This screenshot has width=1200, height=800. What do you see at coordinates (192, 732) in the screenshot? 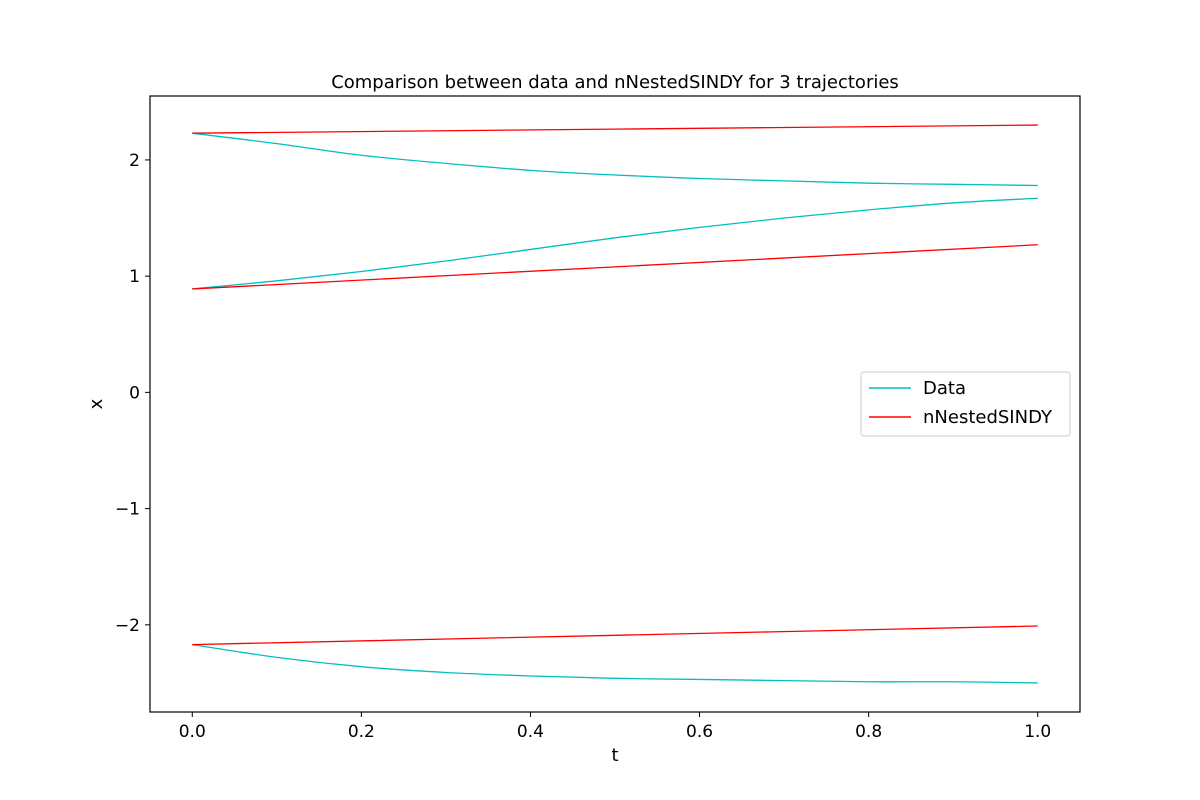
I see `x-tick-label: 0.0` at bounding box center [192, 732].